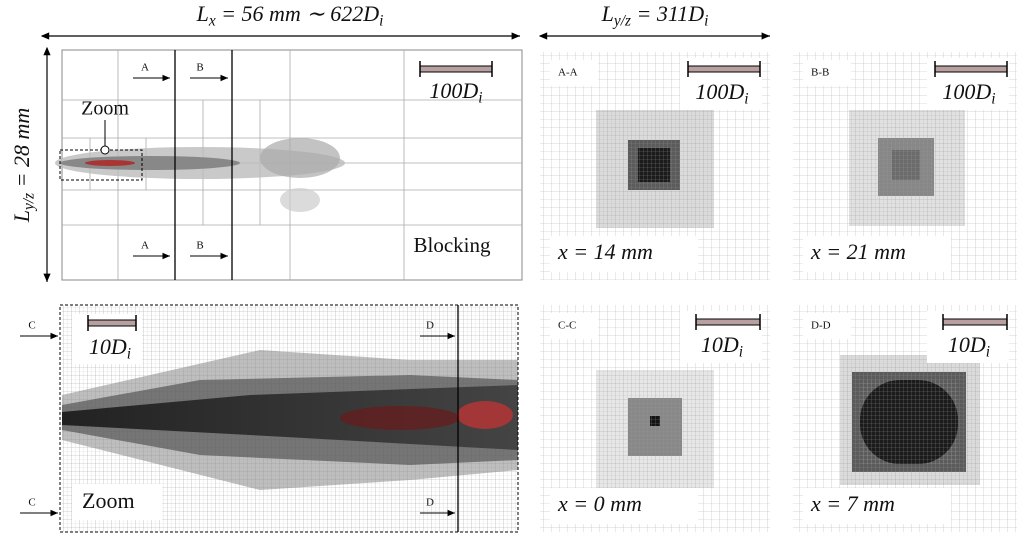 This screenshot has width=1017, height=540. I want to click on section-title: C-C, so click(567, 326).